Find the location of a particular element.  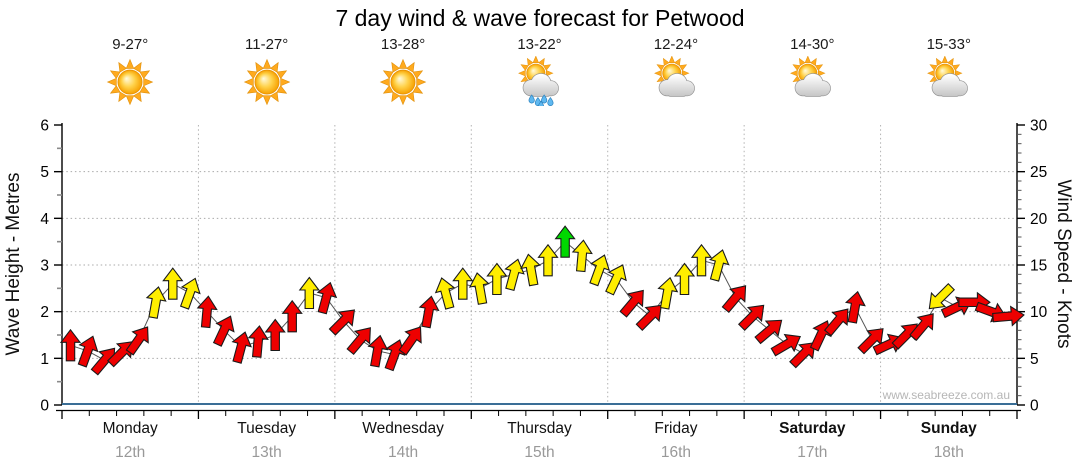

right-axis-tick-label: 10 is located at coordinates (1039, 312).